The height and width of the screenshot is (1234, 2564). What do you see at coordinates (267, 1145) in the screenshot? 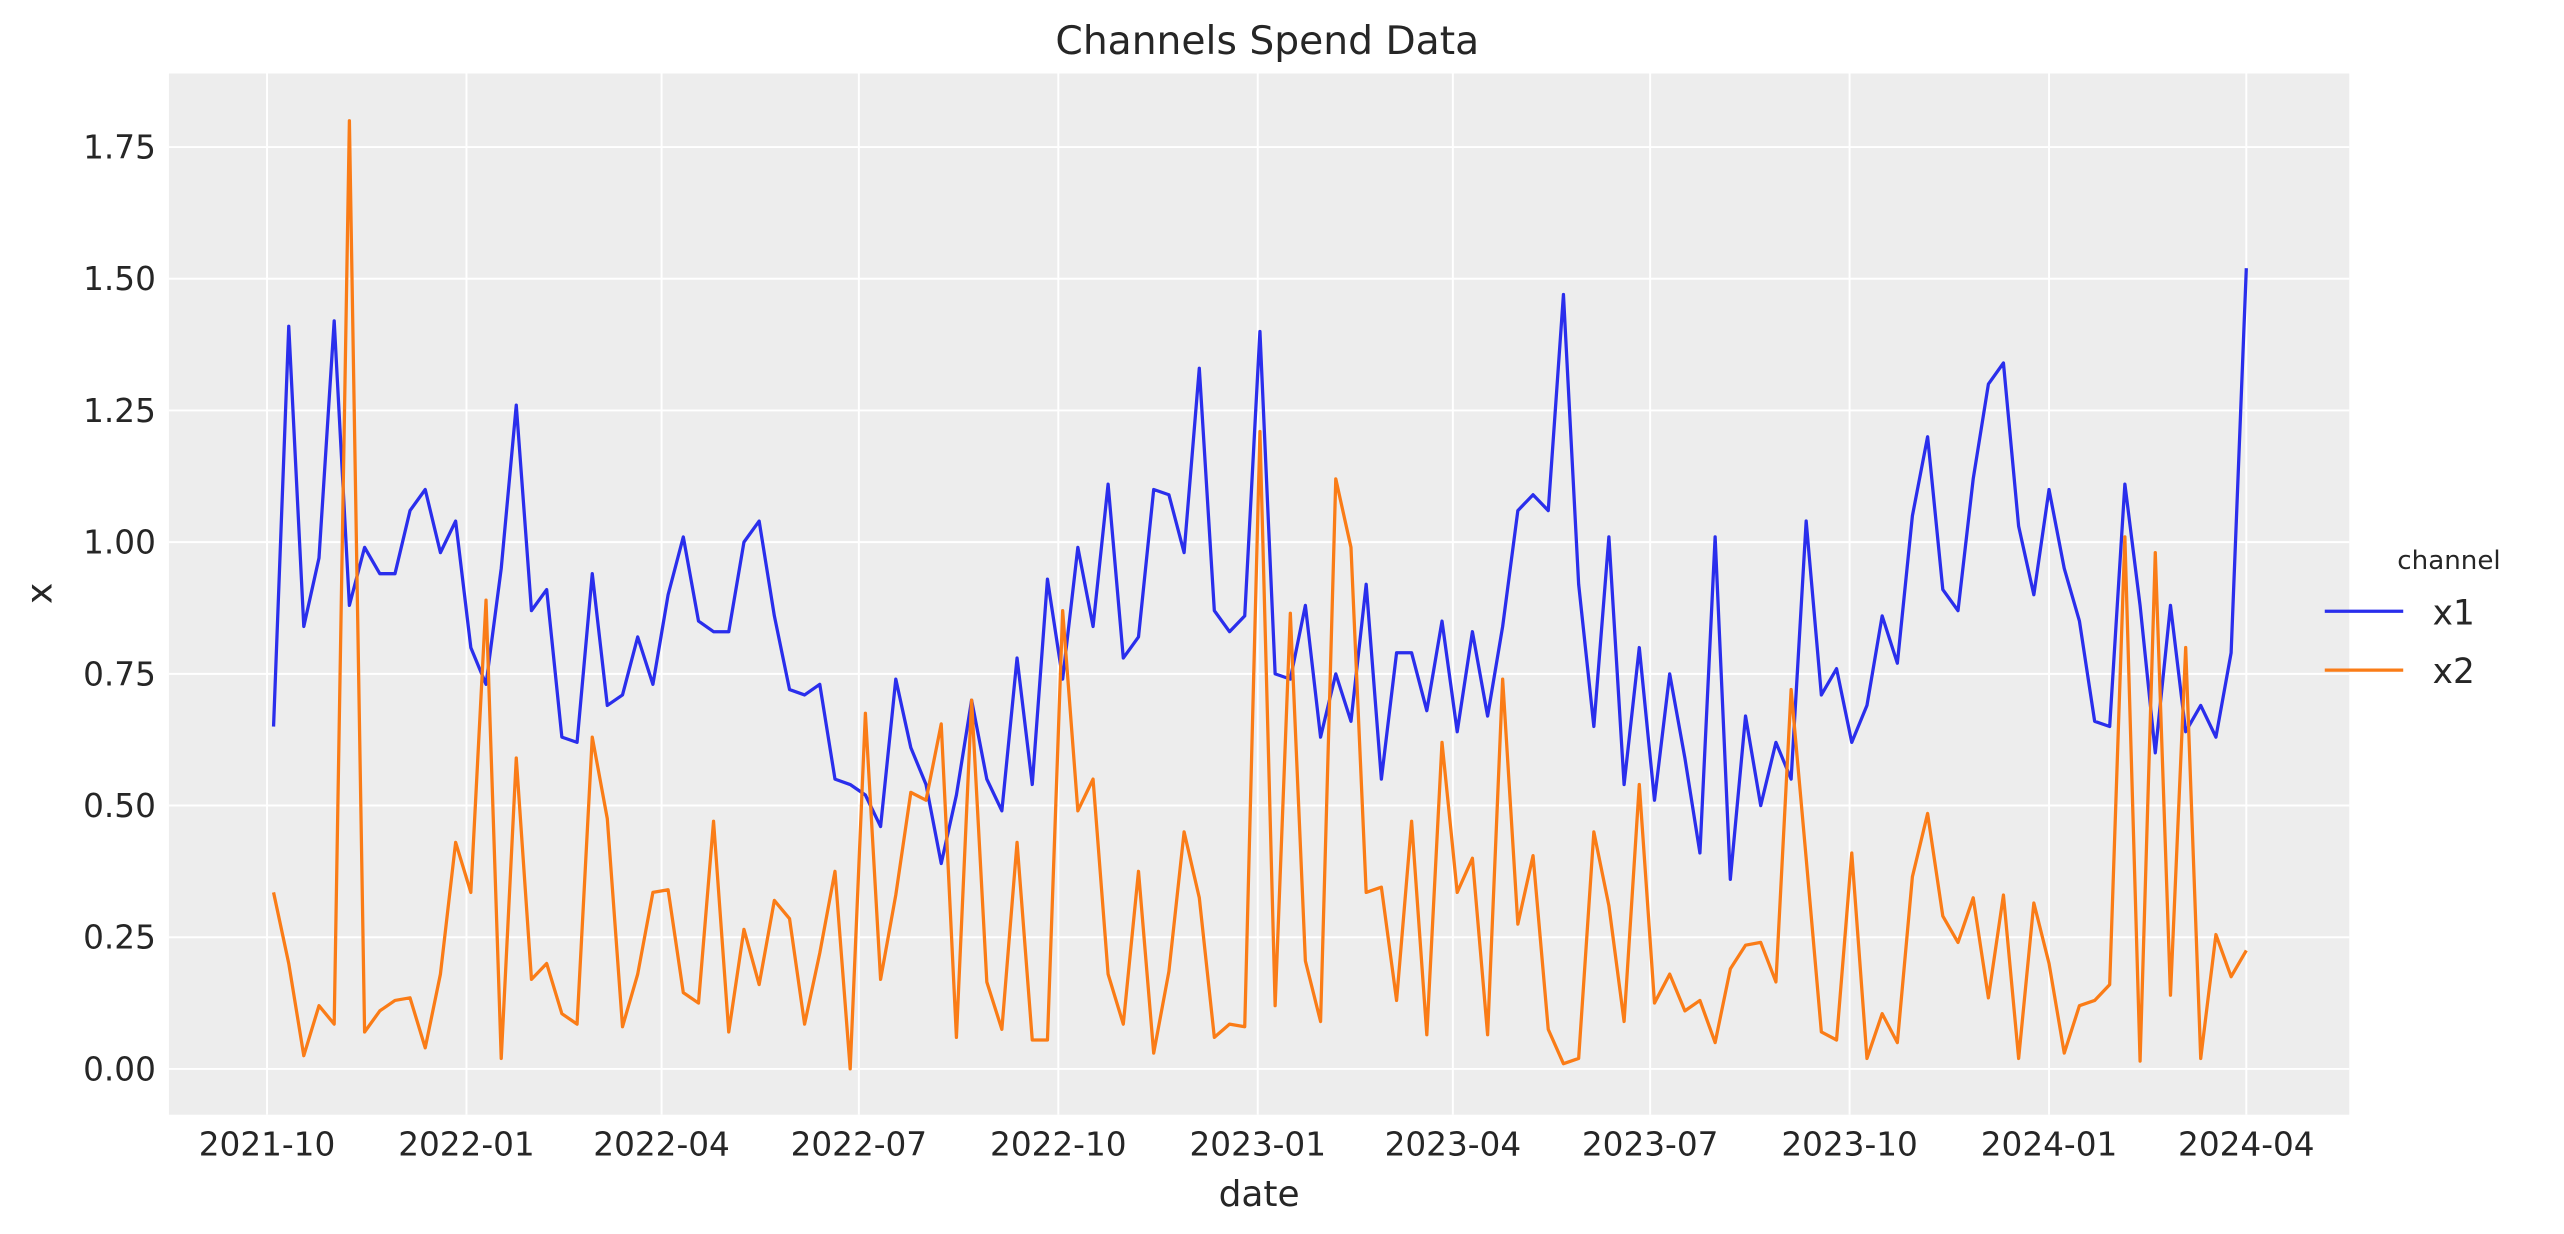
I see `x-tick-label: 2021-10` at bounding box center [267, 1145].